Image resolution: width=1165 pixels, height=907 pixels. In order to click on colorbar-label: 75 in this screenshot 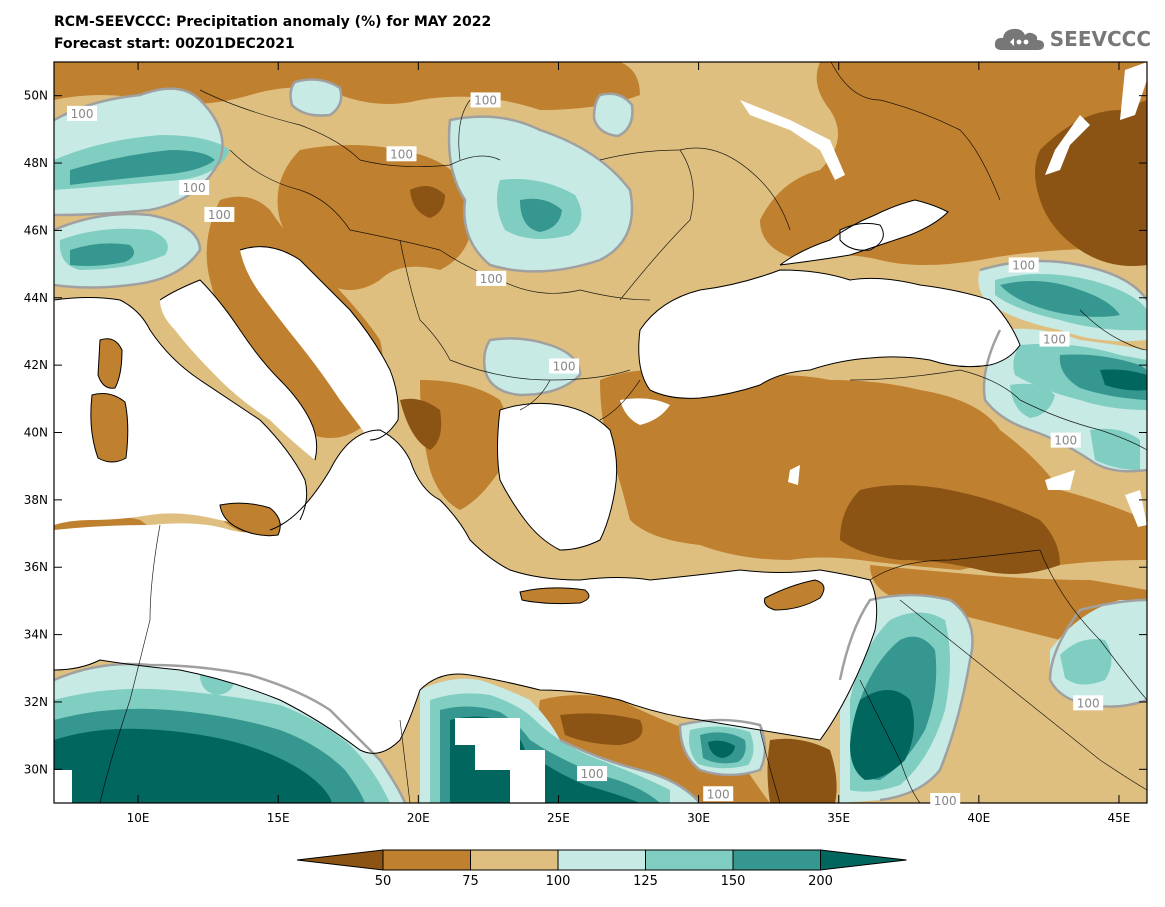, I will do `click(470, 881)`.